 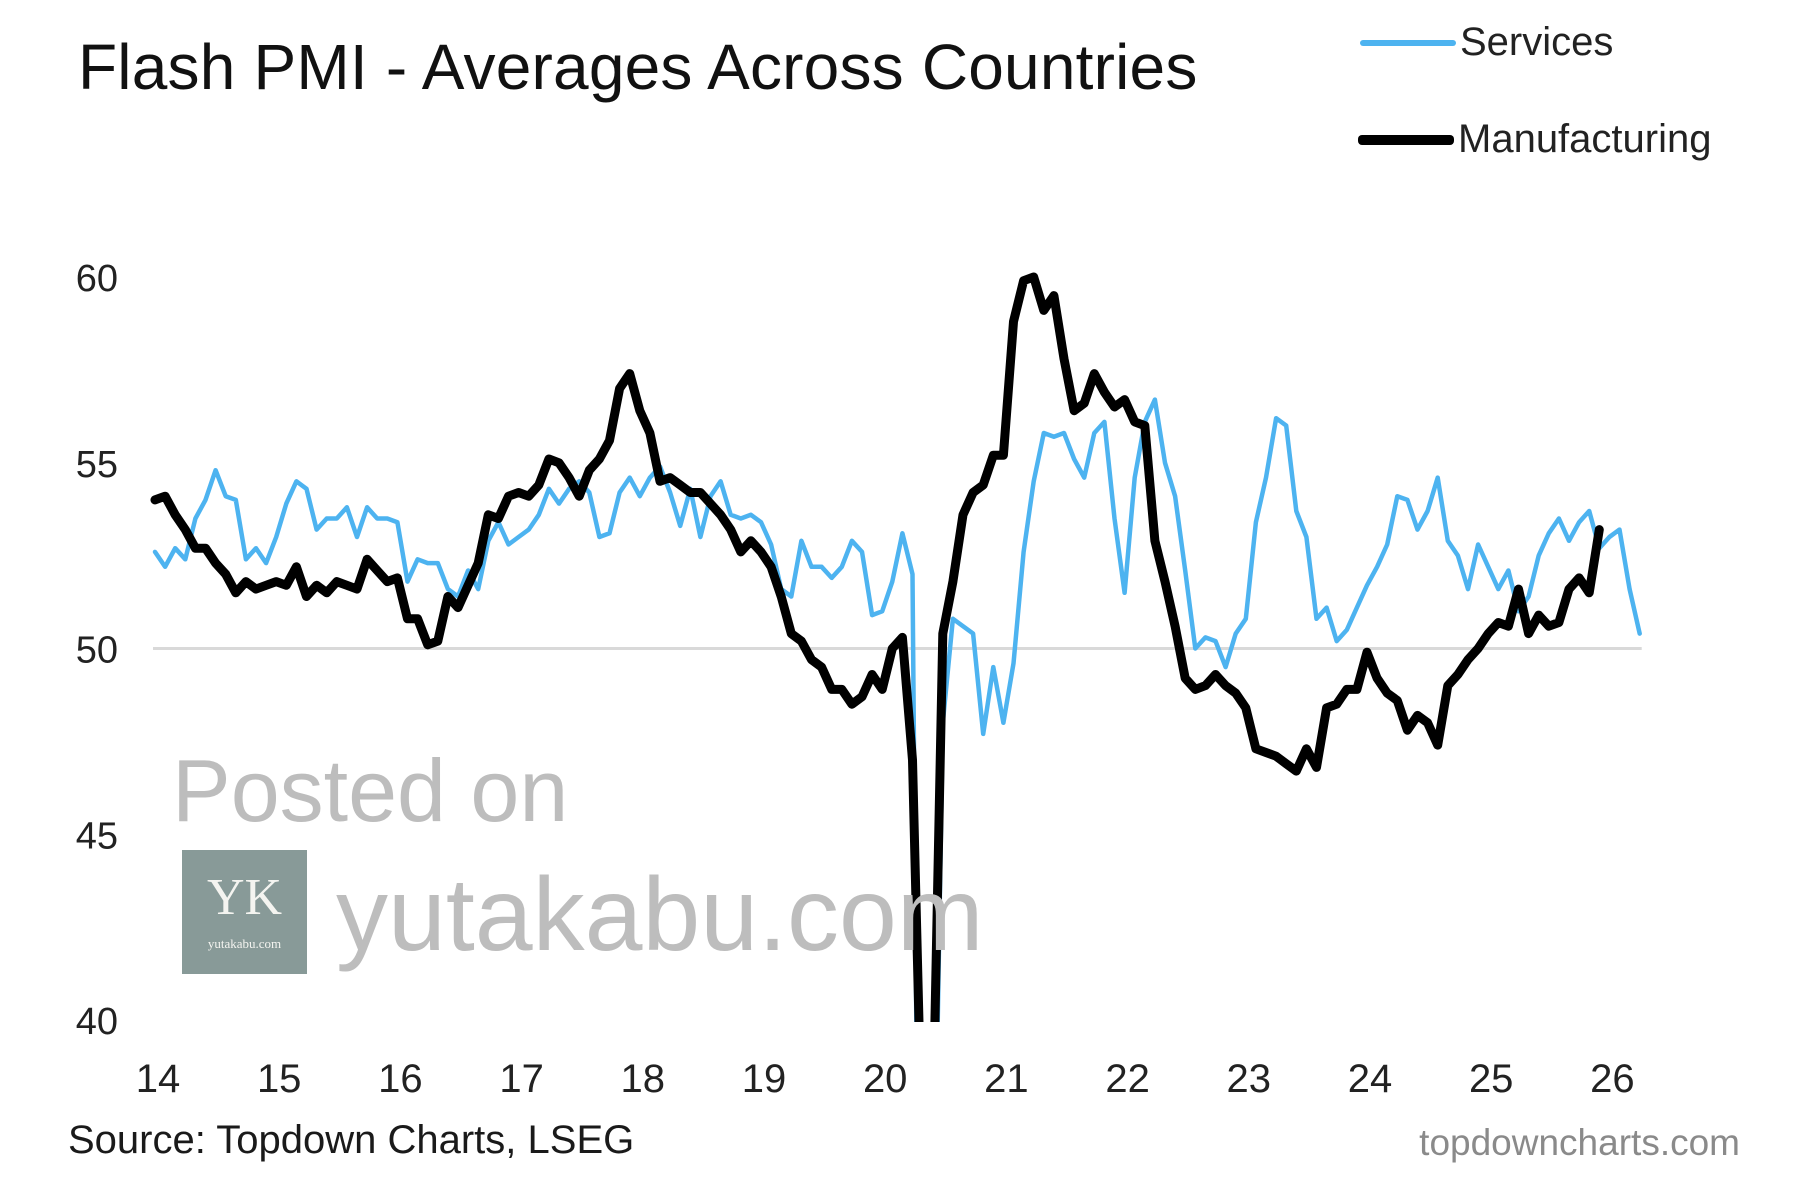 I want to click on legend-item-manufacturing: Manufacturing, so click(x=1534, y=139).